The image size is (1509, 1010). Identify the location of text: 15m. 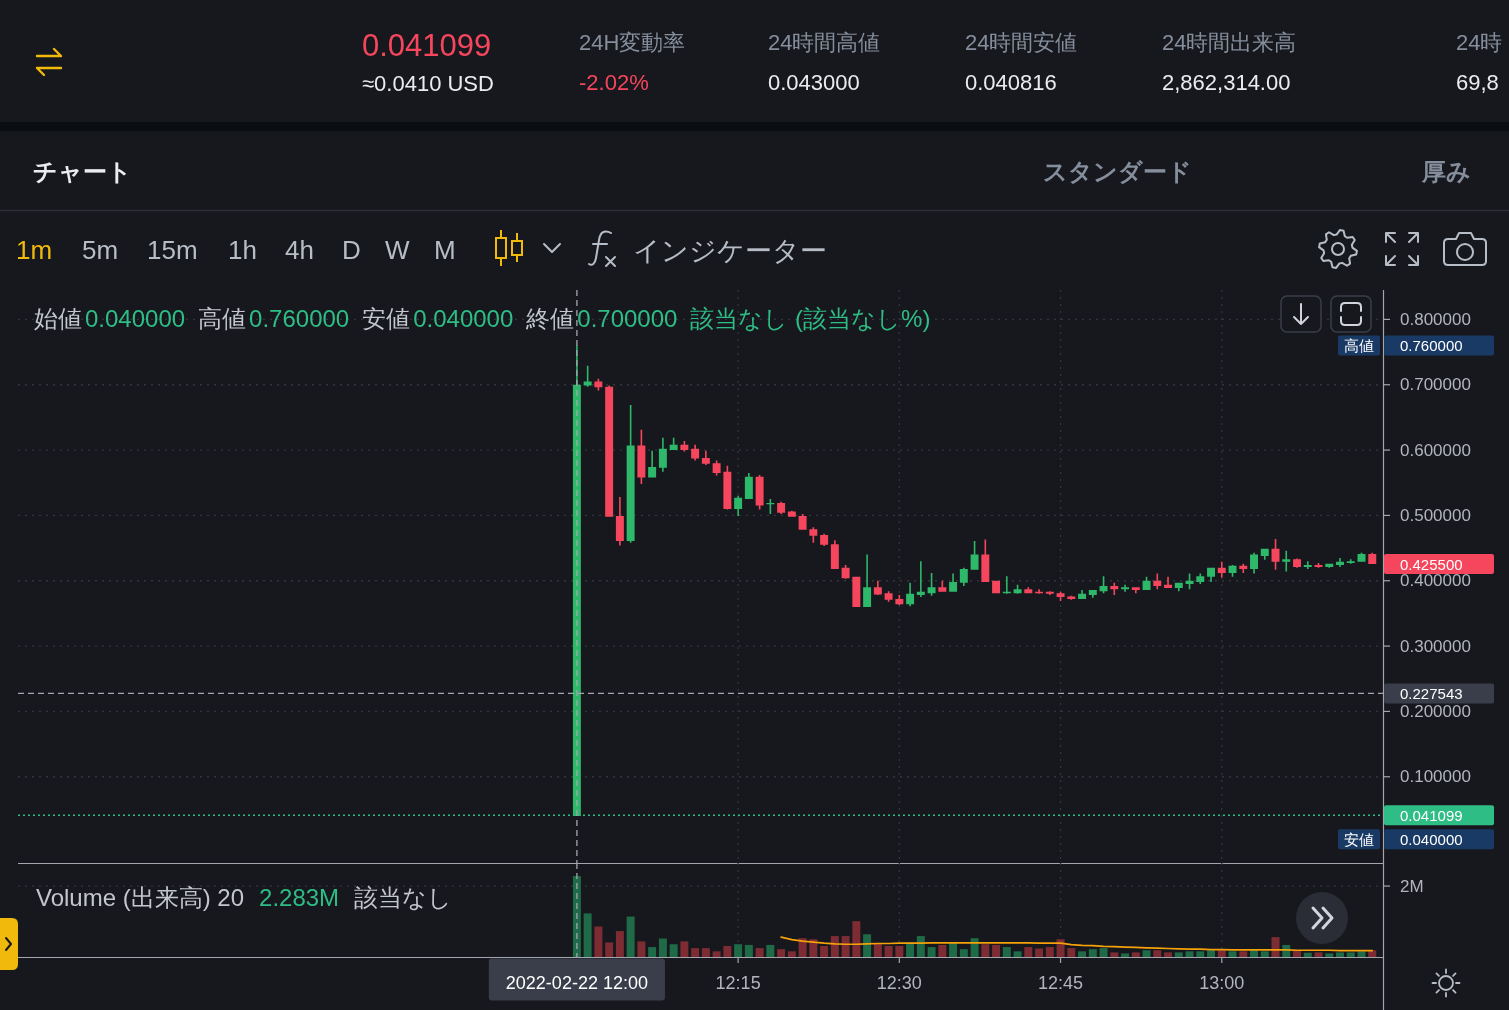
(172, 250).